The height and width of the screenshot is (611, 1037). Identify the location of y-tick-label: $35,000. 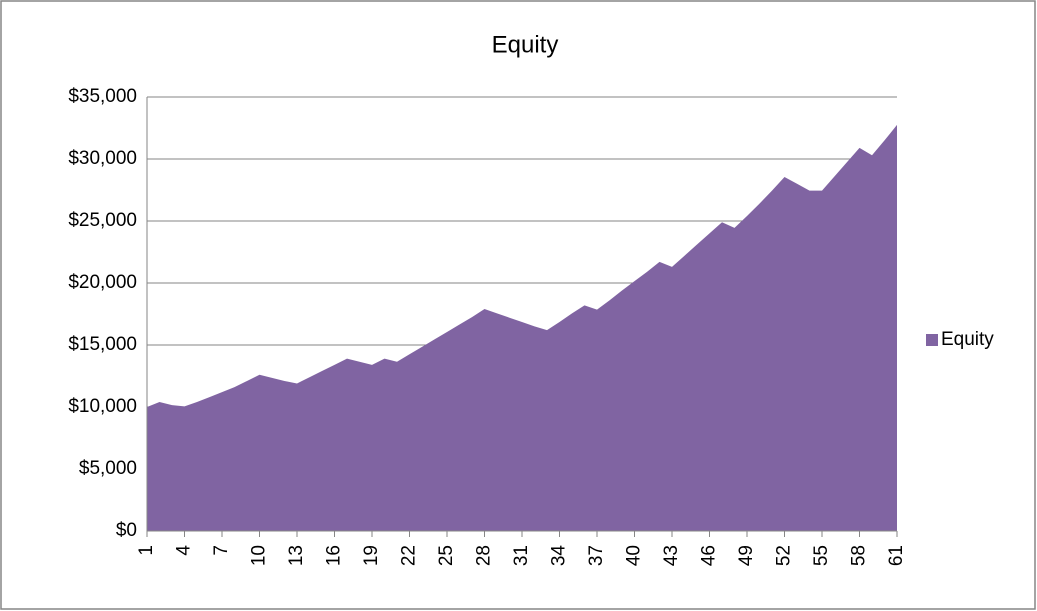
(102, 96).